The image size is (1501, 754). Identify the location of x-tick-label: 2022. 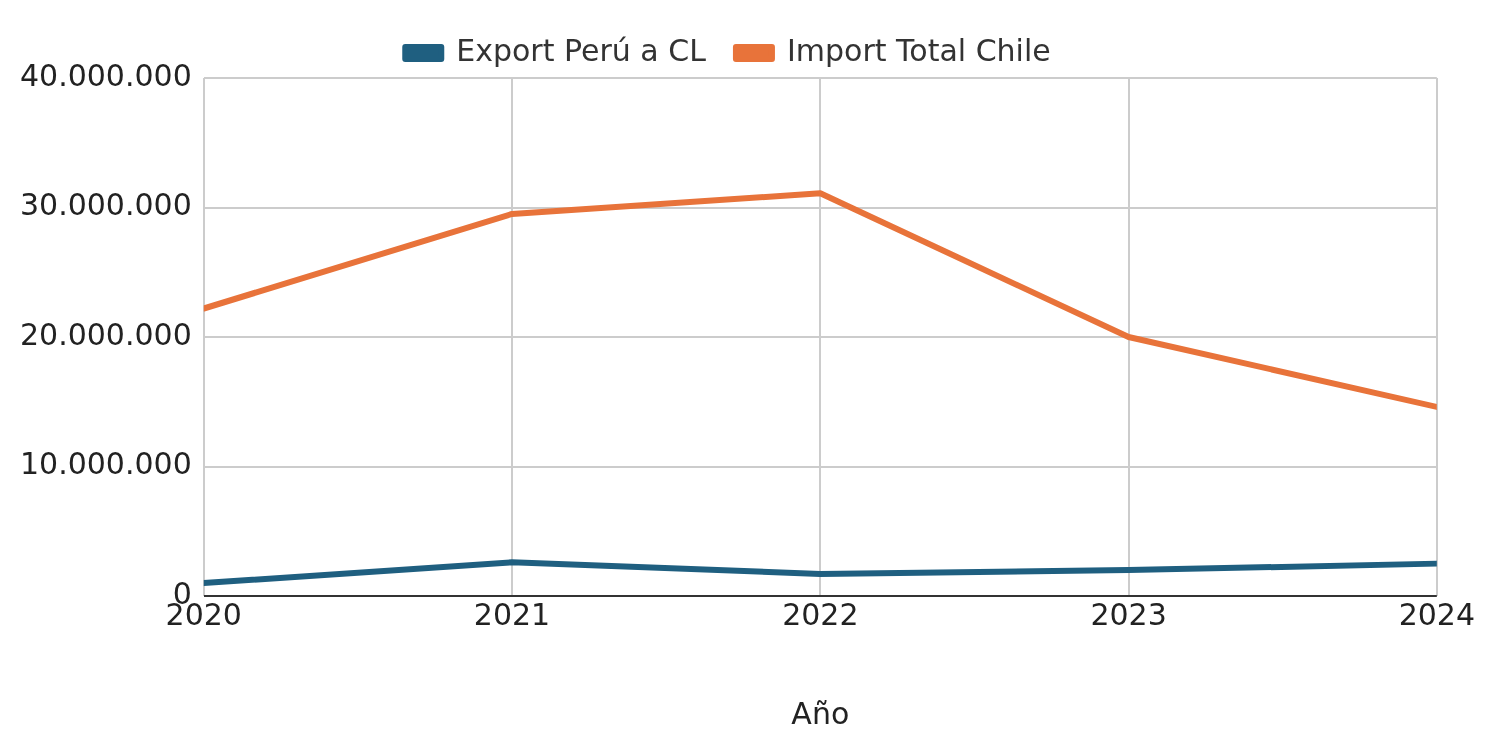
(820, 614).